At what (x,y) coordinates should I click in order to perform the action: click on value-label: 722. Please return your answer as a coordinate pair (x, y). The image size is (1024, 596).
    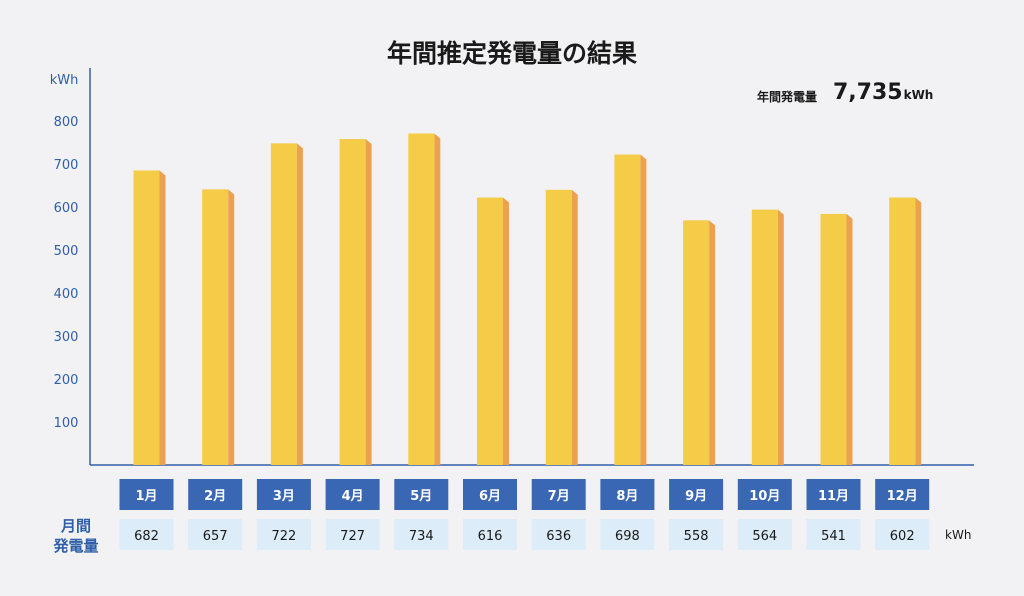
    Looking at the image, I should click on (283, 536).